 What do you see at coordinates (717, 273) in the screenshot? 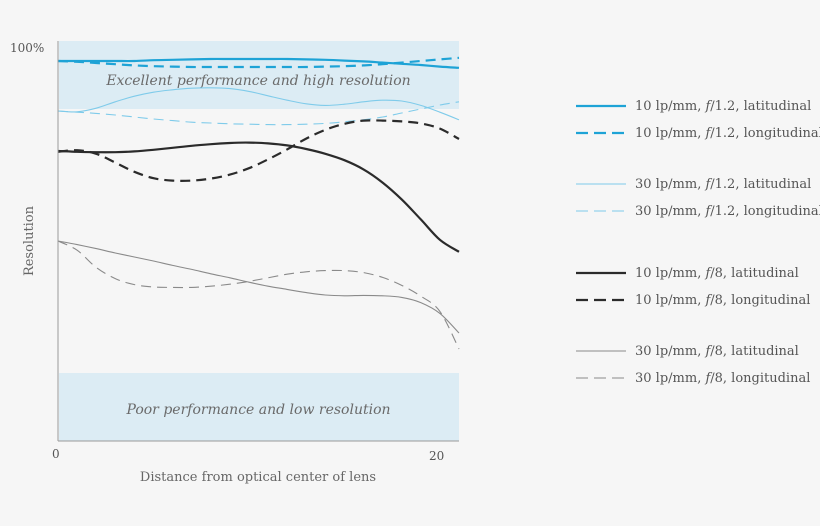
I see `legend-label-5: 10 lp/mm, f/8, latitudinal` at bounding box center [717, 273].